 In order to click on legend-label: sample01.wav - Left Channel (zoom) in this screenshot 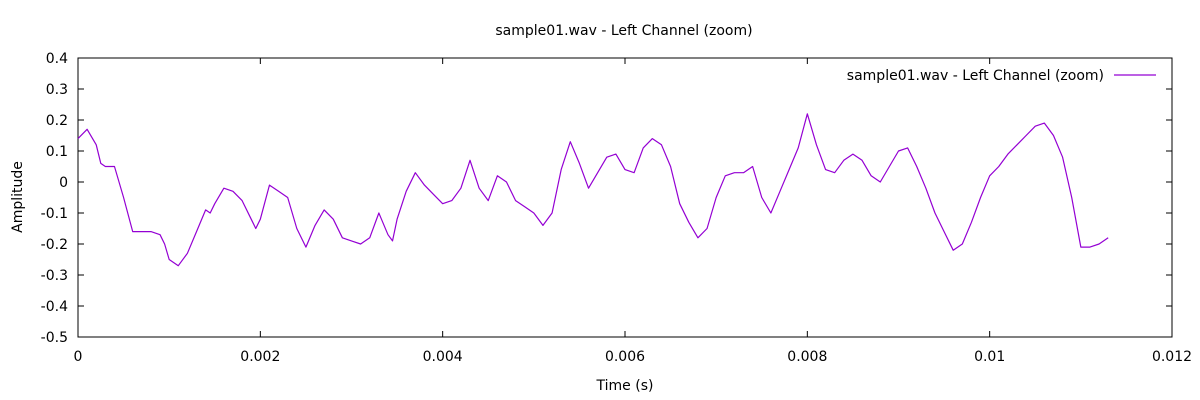, I will do `click(975, 76)`.